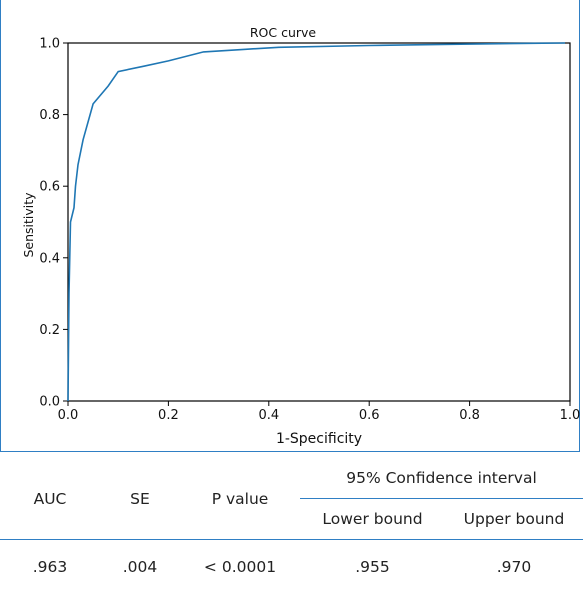  I want to click on header-lower-bound: Lower bound, so click(372, 519).